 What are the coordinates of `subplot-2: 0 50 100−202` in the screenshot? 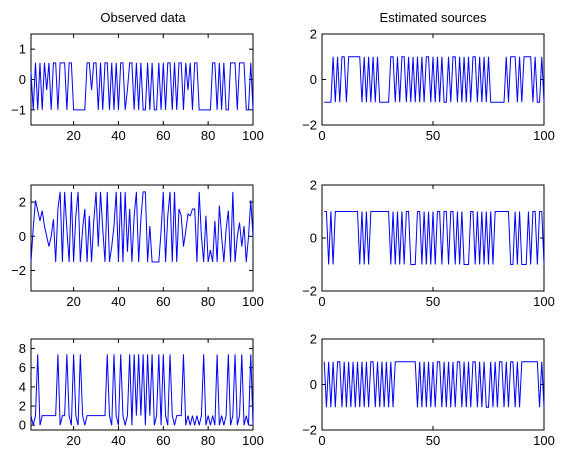 It's located at (428, 85).